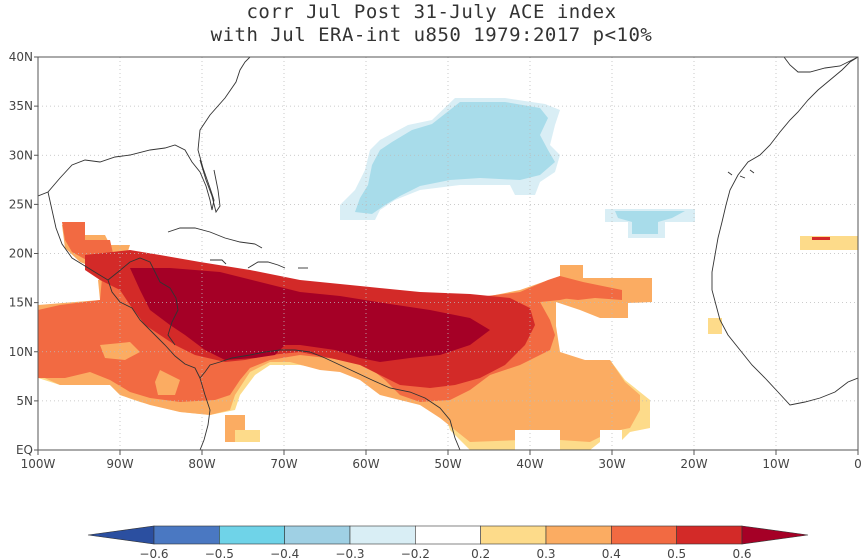 The height and width of the screenshot is (558, 863). What do you see at coordinates (205, 413) in the screenshot?
I see `coast-south-america-west` at bounding box center [205, 413].